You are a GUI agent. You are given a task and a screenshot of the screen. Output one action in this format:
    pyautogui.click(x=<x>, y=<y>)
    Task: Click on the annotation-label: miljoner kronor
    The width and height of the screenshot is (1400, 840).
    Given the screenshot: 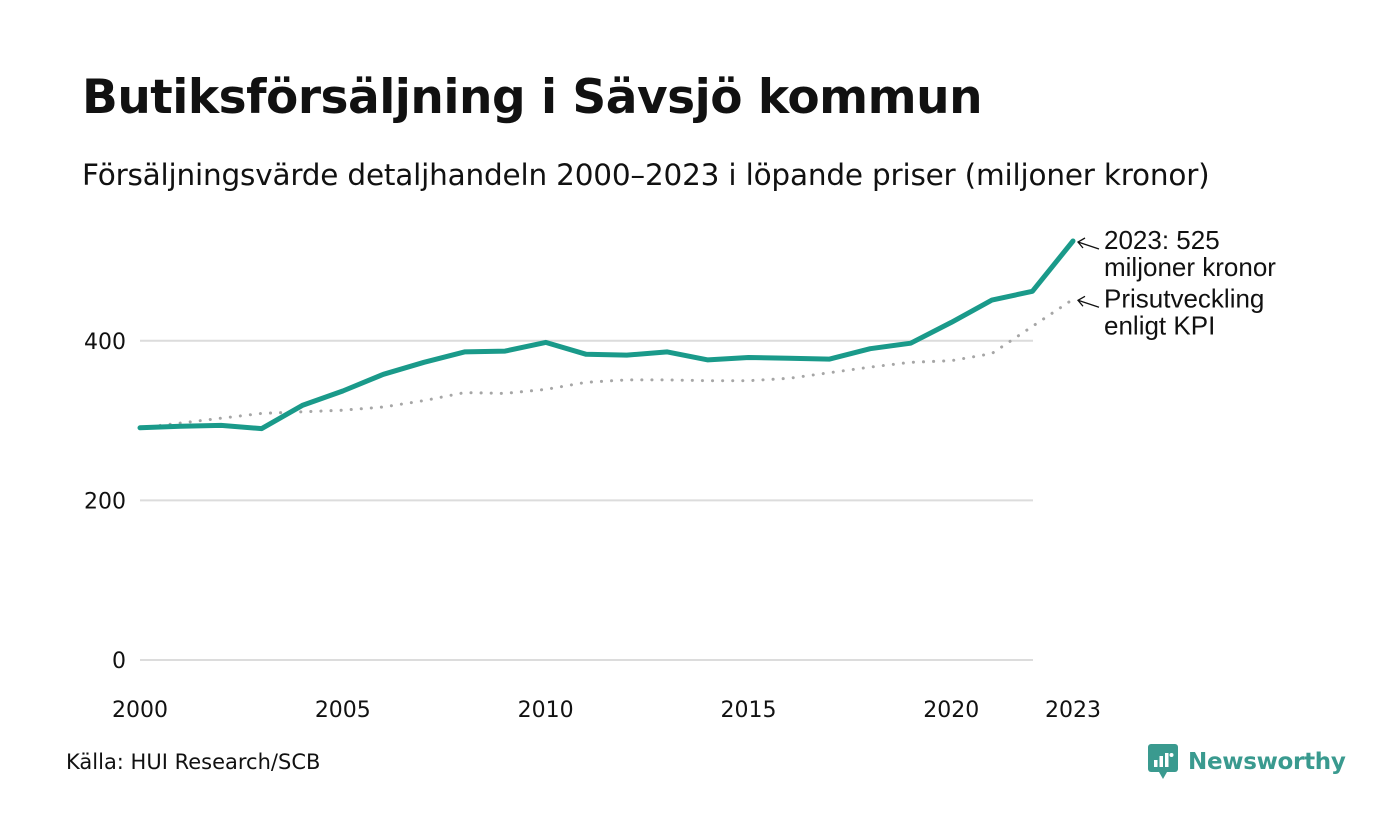 What is the action you would take?
    pyautogui.click(x=1190, y=267)
    